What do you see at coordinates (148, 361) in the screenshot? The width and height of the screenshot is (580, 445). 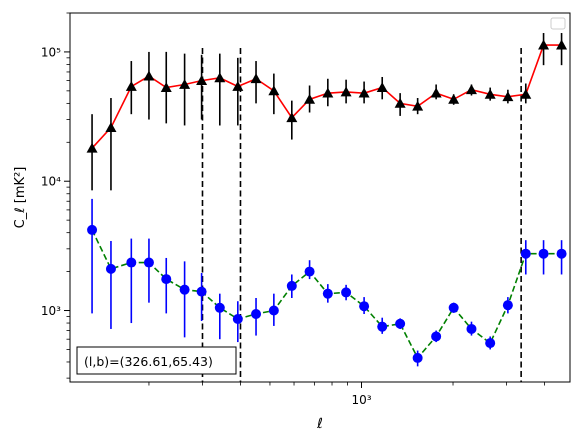 I see `annotation-text: (l,b)=(326.61,65.43)` at bounding box center [148, 361].